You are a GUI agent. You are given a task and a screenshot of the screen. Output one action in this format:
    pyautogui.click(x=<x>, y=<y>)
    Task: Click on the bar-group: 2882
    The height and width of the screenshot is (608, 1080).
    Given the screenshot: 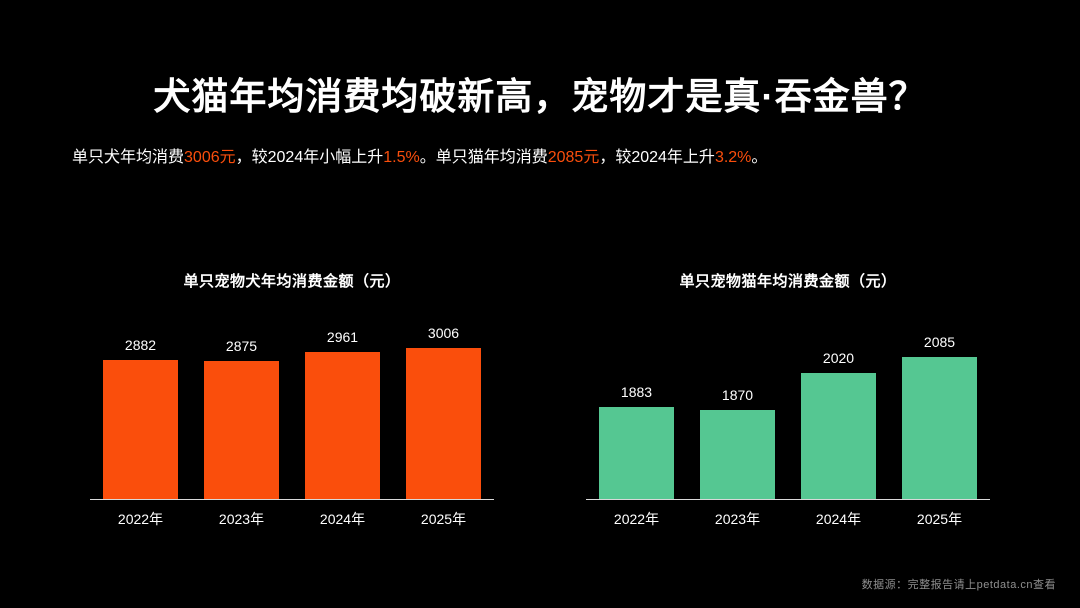 What is the action you would take?
    pyautogui.click(x=140, y=418)
    